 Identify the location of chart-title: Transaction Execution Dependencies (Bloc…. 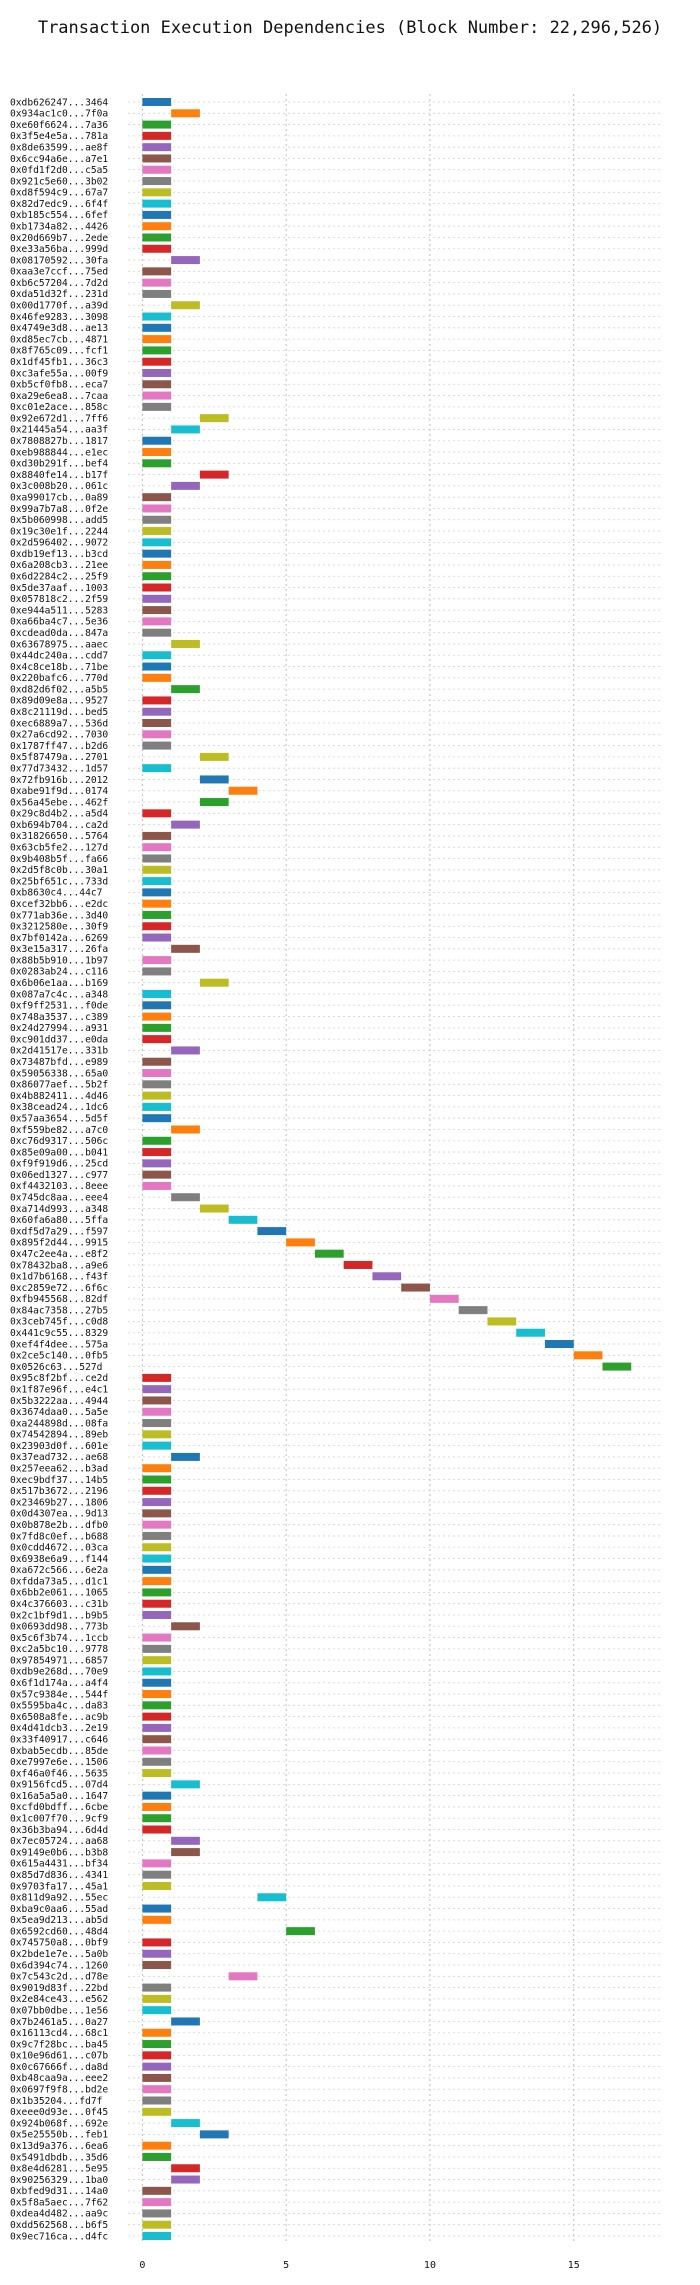
(350, 28).